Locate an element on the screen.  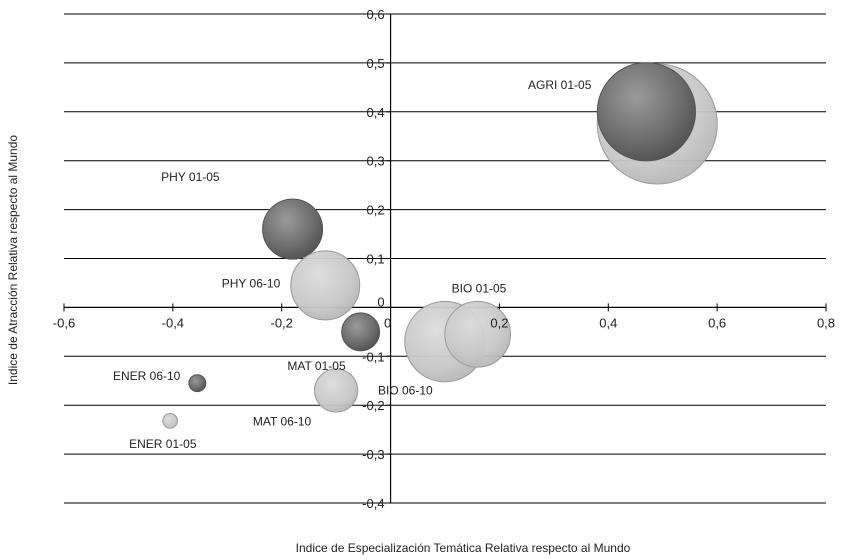
x-tick-label-4: 0,2 is located at coordinates (499, 322).